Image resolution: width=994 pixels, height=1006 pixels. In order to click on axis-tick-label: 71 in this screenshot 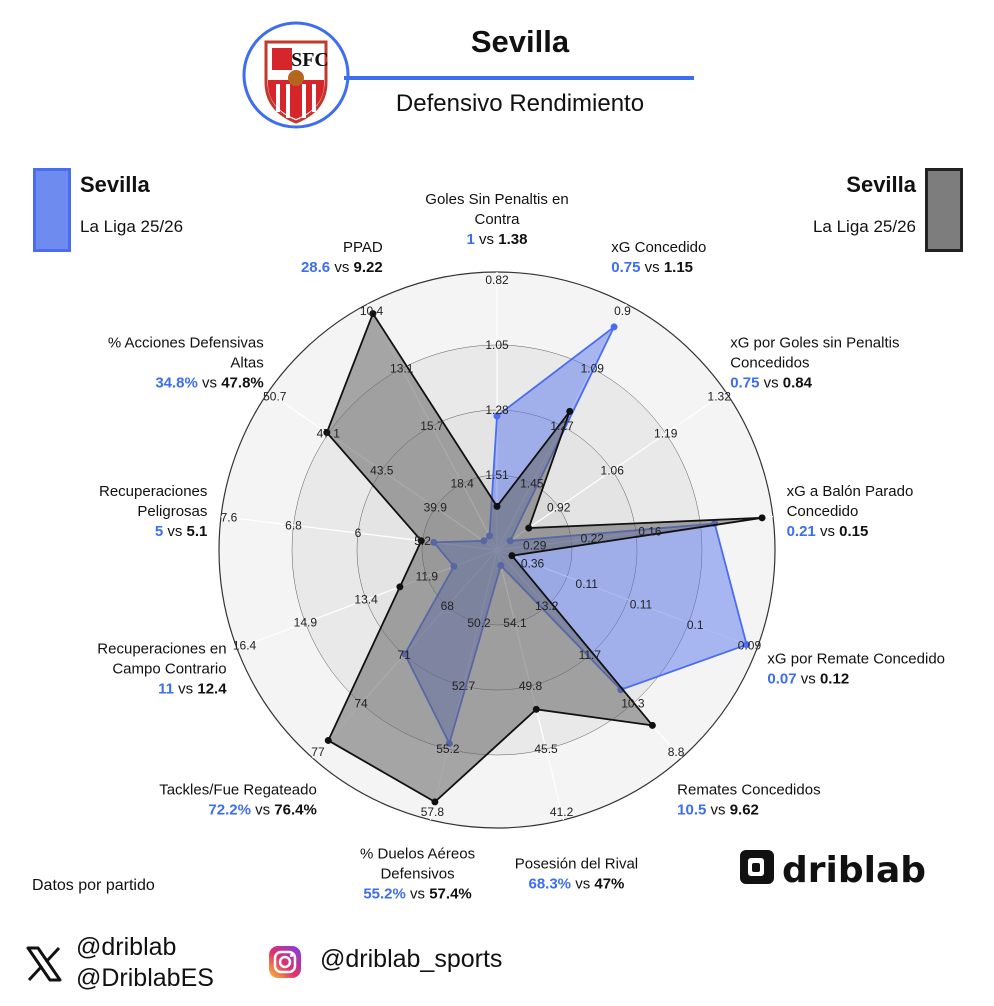, I will do `click(404, 655)`.